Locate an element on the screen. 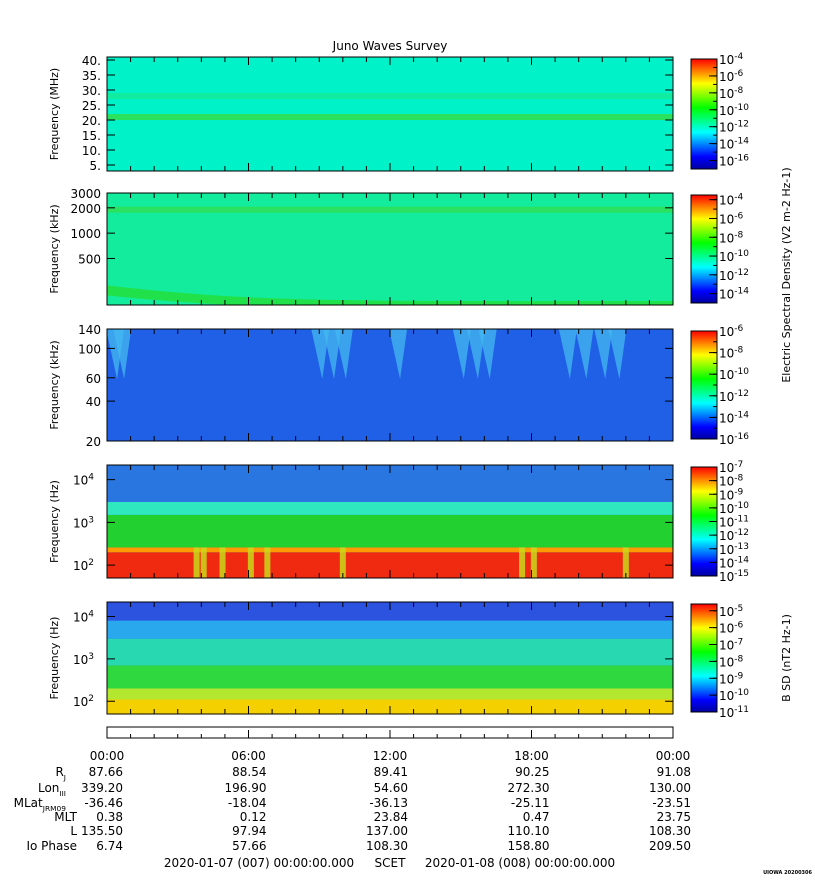  colorbar-tick-label: 10⁻⁶ is located at coordinates (731, 331).